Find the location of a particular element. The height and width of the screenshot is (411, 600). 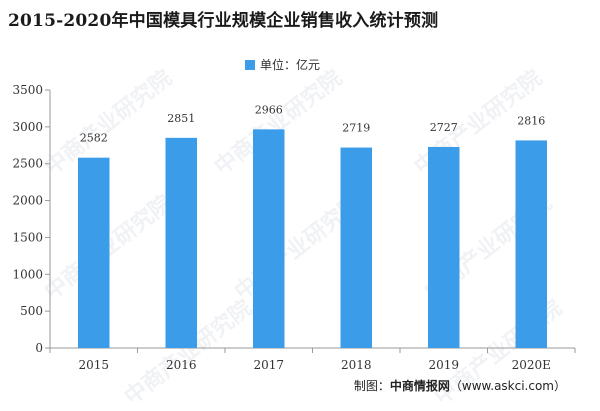

y-tick-label: 2000 is located at coordinates (27, 201).